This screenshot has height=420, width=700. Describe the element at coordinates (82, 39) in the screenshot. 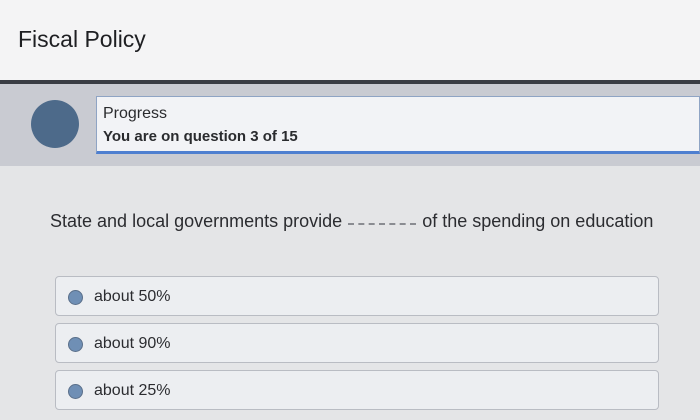

I see `page-title: Fiscal Policy` at that location.